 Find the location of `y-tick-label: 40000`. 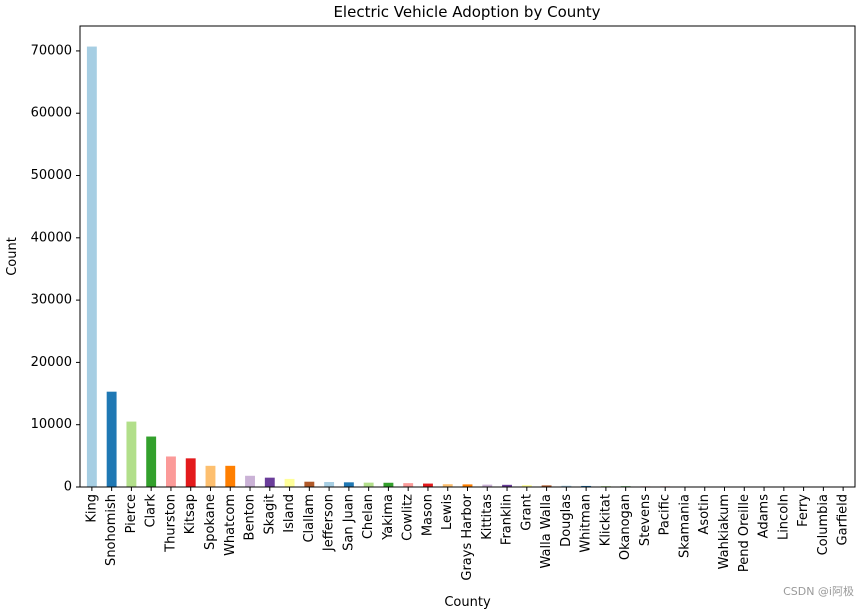

y-tick-label: 40000 is located at coordinates (51, 237).